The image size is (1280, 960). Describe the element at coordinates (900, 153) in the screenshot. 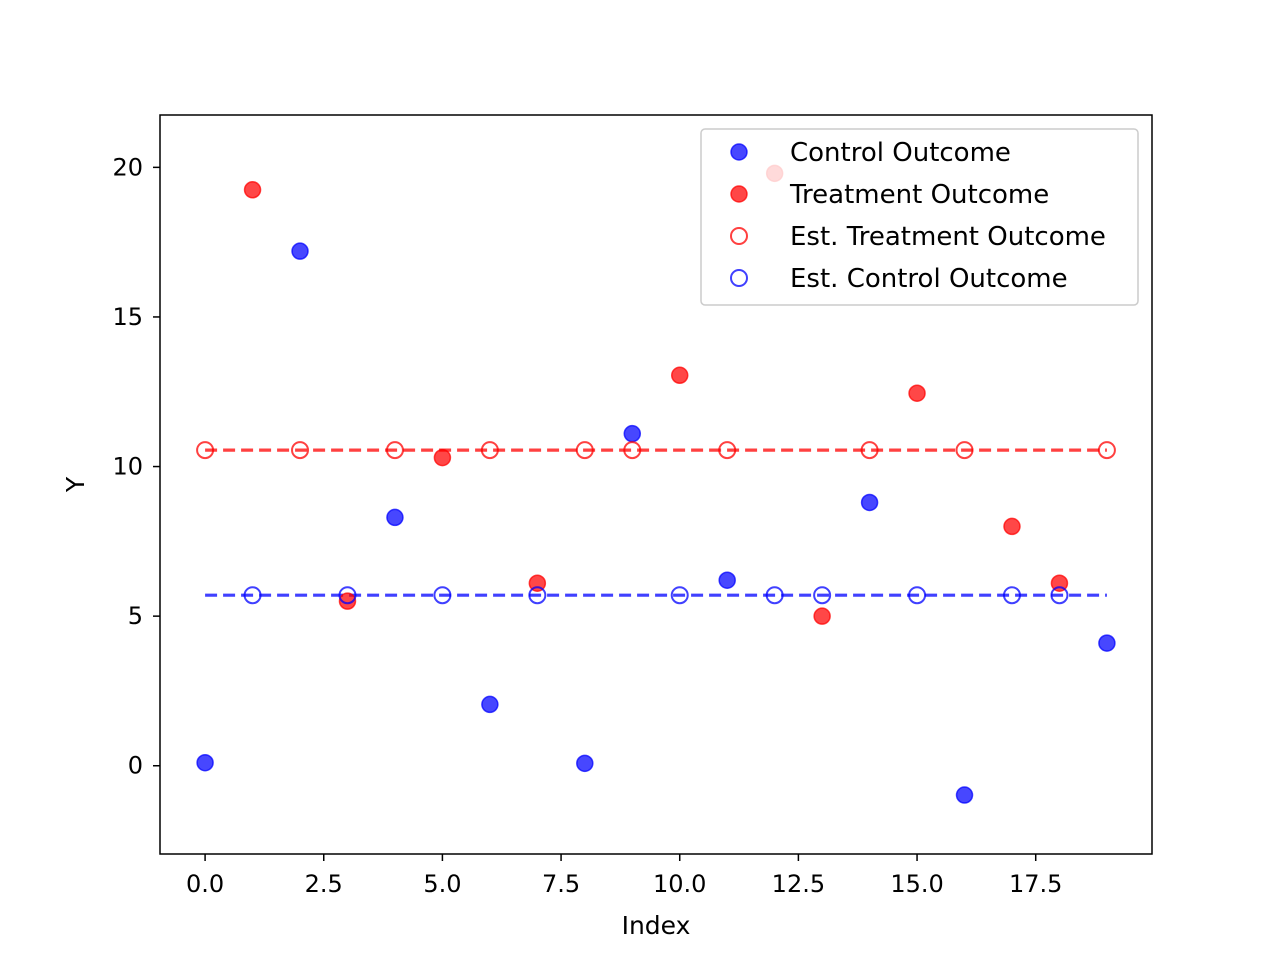

I see `legend-label: Control Outcome` at that location.